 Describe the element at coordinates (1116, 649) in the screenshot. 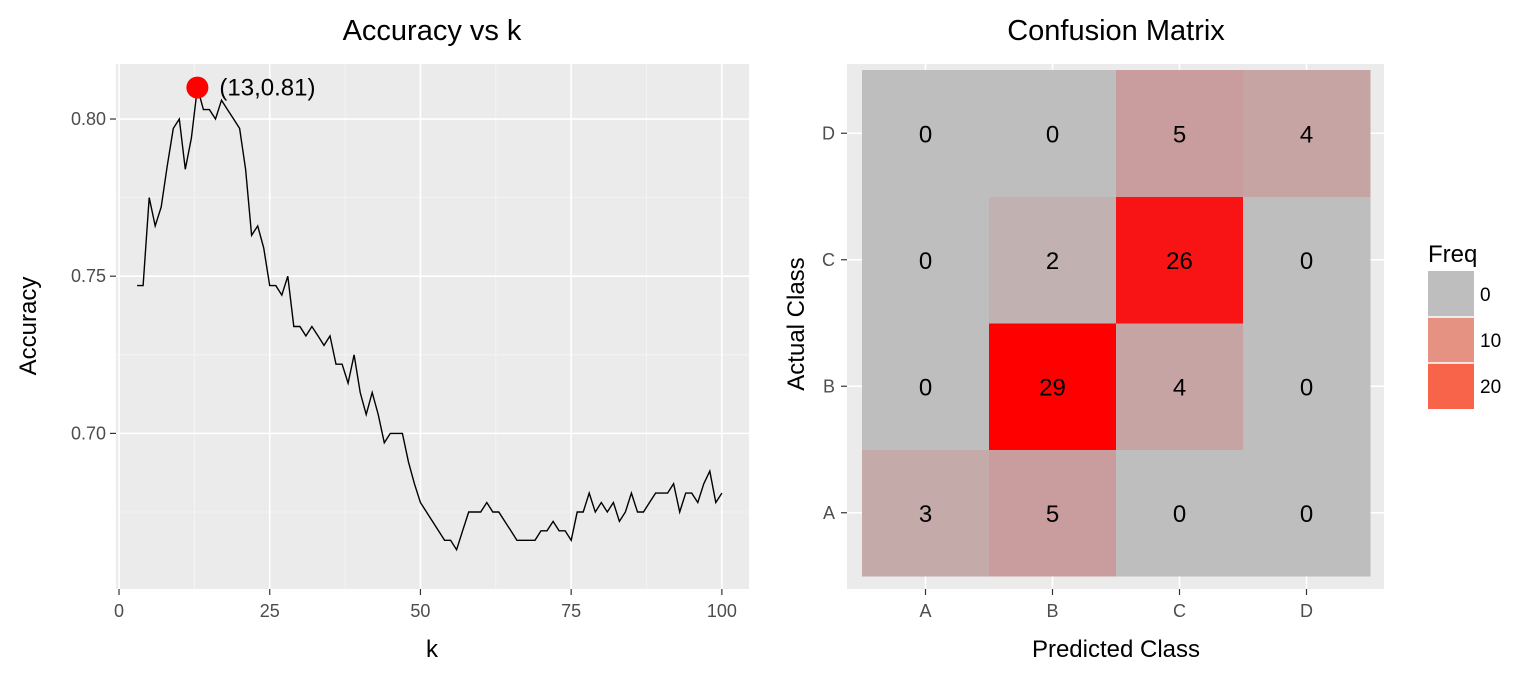

I see `heatmap-x-axis-title: Predicted Class` at that location.